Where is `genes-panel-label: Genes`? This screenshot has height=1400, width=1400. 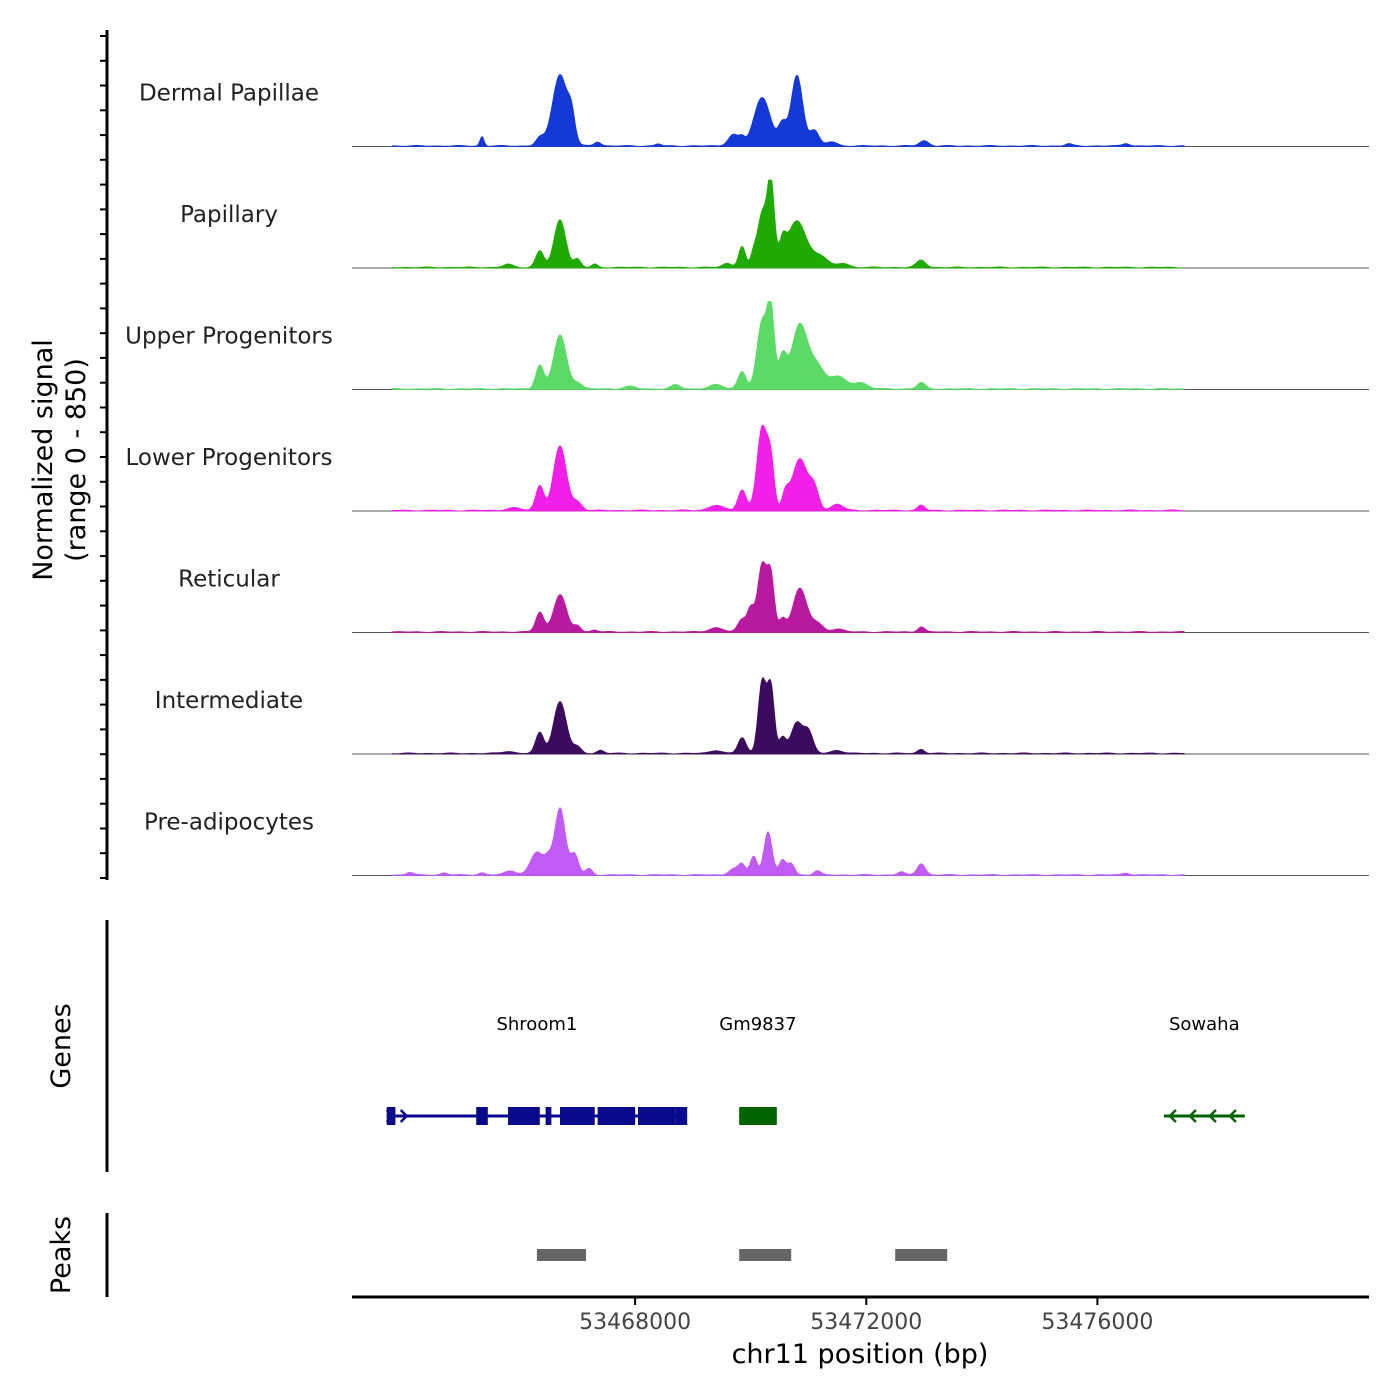 genes-panel-label: Genes is located at coordinates (61, 1045).